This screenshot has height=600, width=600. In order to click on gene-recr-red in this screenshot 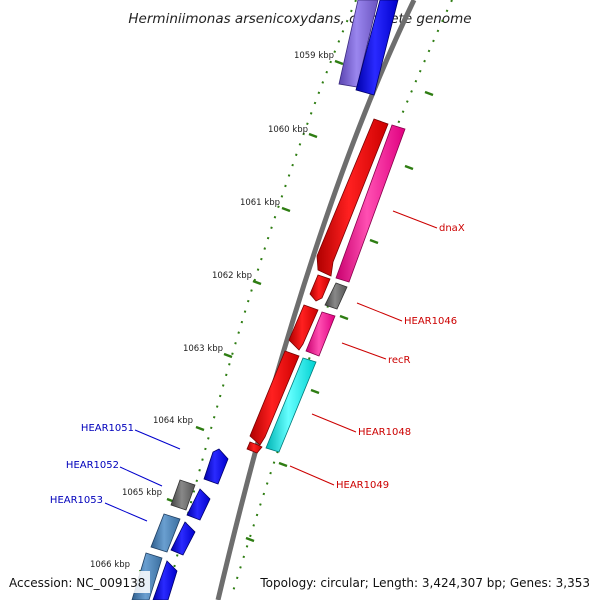, I will do `click(303, 327)`.